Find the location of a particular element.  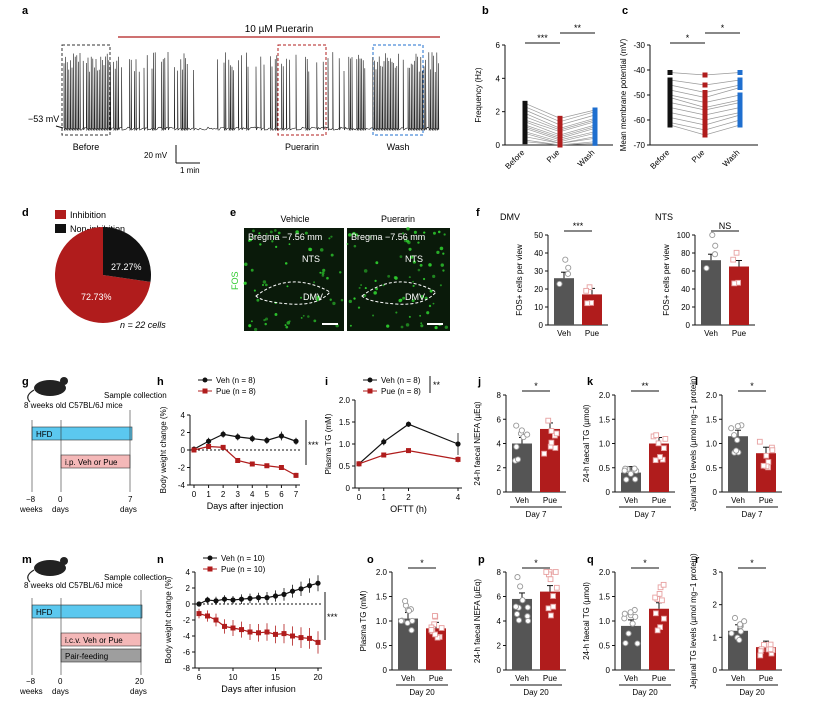

time1b-g: weeks is located at coordinates (31, 509).